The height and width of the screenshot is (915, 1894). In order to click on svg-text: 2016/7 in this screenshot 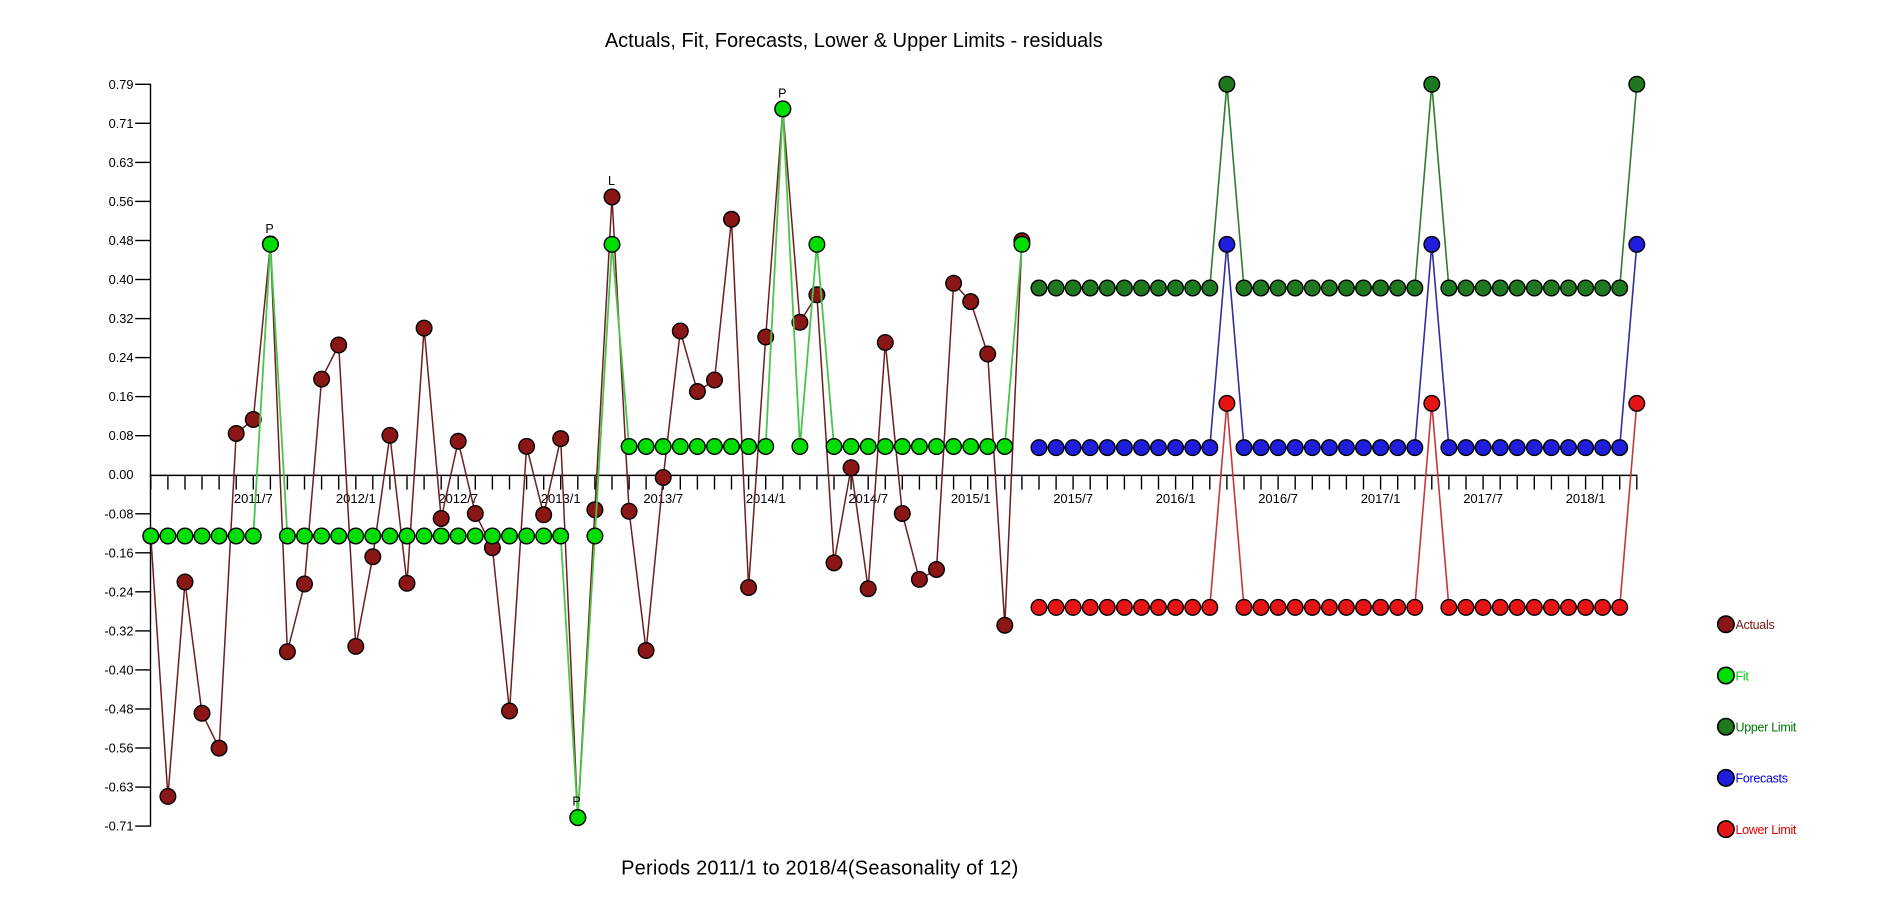, I will do `click(1278, 498)`.